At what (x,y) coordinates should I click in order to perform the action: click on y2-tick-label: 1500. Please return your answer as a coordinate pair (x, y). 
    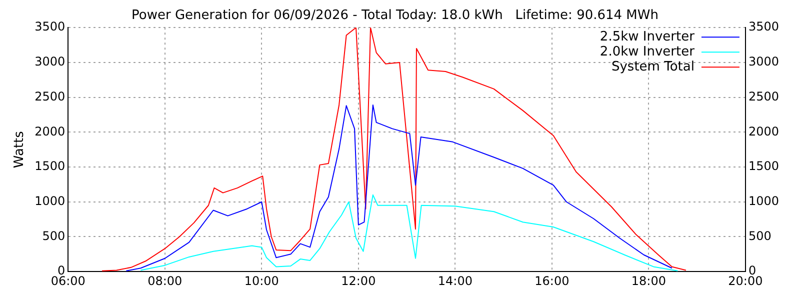
    Looking at the image, I should click on (764, 166).